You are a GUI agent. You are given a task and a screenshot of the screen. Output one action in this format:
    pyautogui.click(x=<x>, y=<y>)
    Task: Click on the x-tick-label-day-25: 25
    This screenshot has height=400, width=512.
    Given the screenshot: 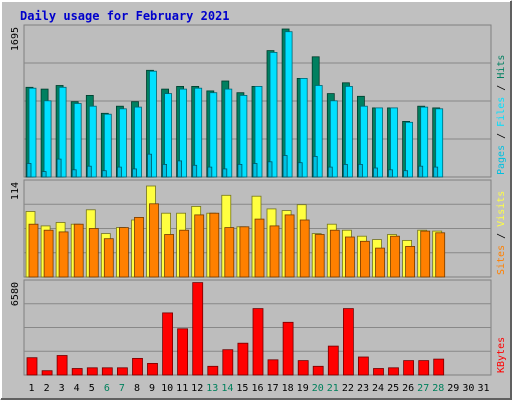 What is the action you would take?
    pyautogui.click(x=393, y=388)
    